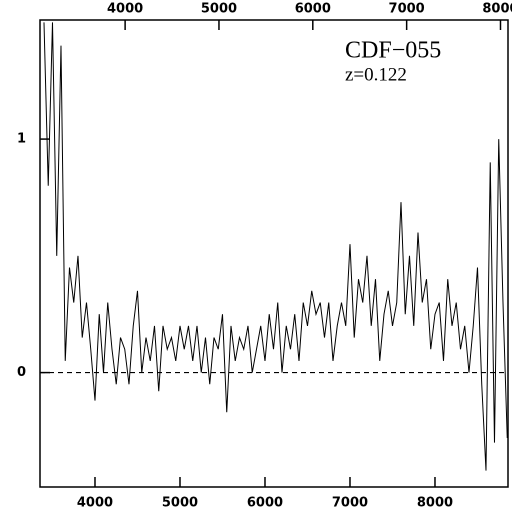 The height and width of the screenshot is (512, 512). What do you see at coordinates (21, 372) in the screenshot?
I see `y-tick-label: 0` at bounding box center [21, 372].